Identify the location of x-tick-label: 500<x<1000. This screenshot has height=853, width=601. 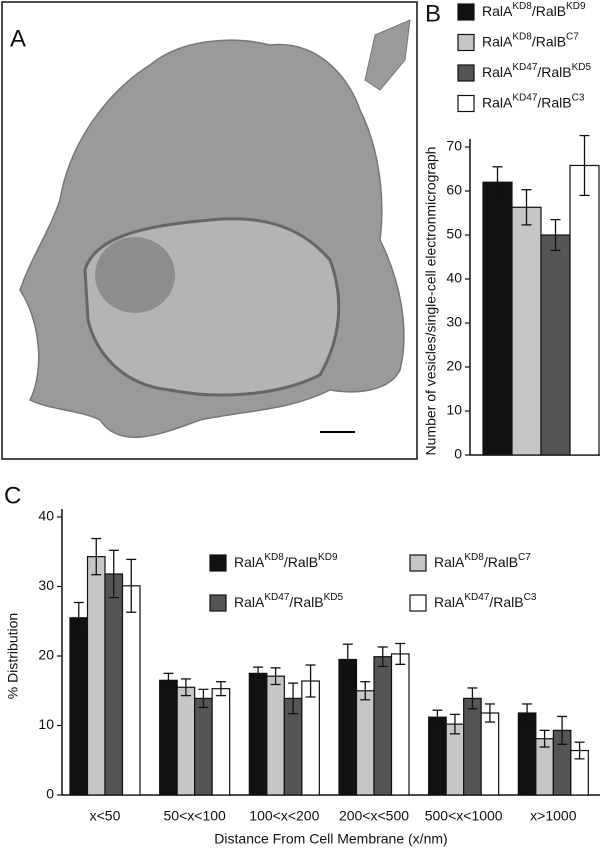
(464, 816).